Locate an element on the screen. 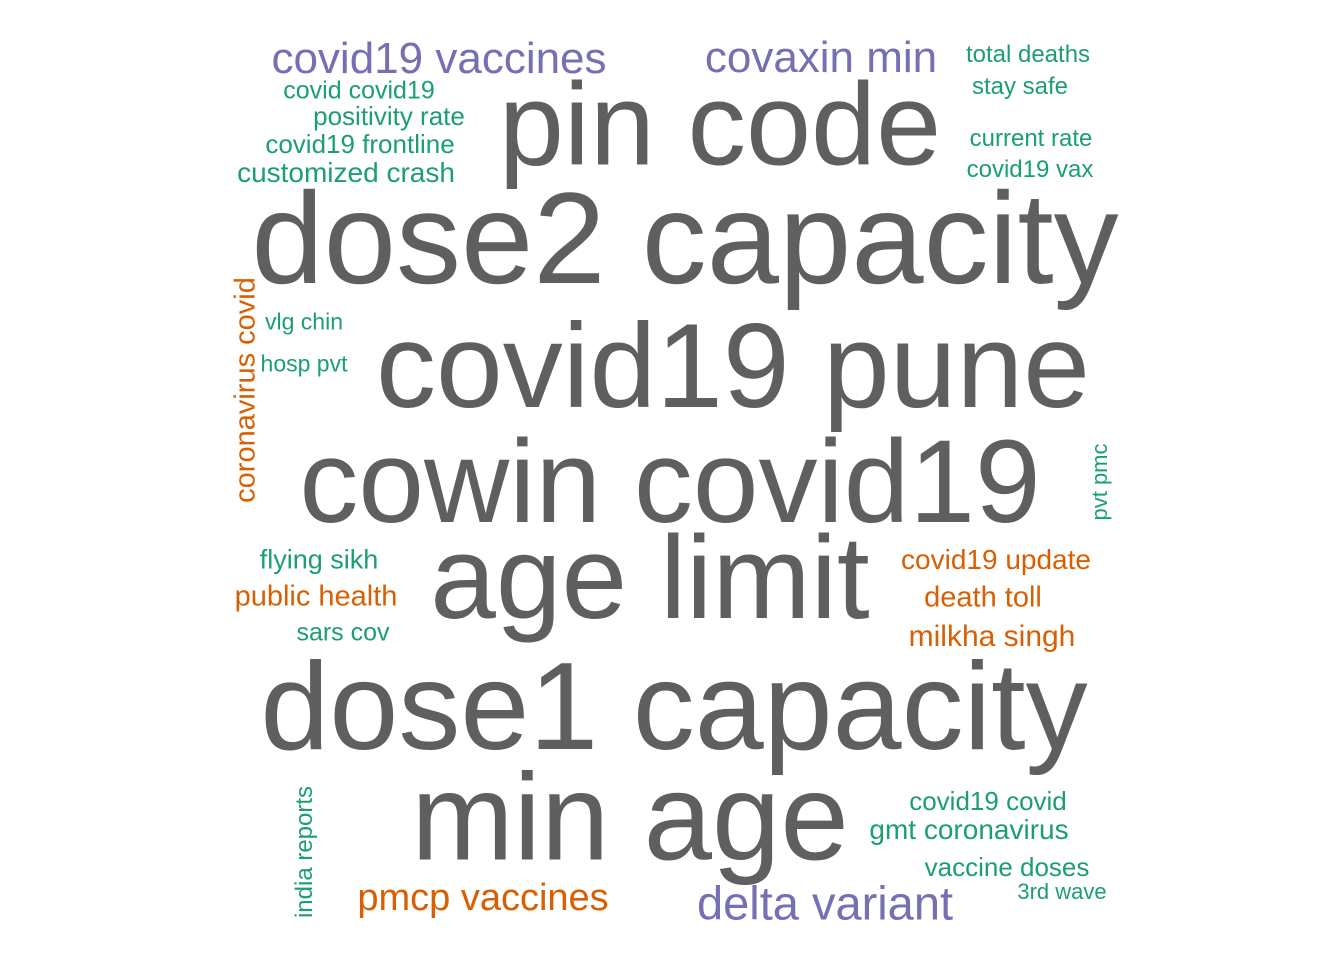  word-3rd-wave: 3rd wave is located at coordinates (1062, 891).